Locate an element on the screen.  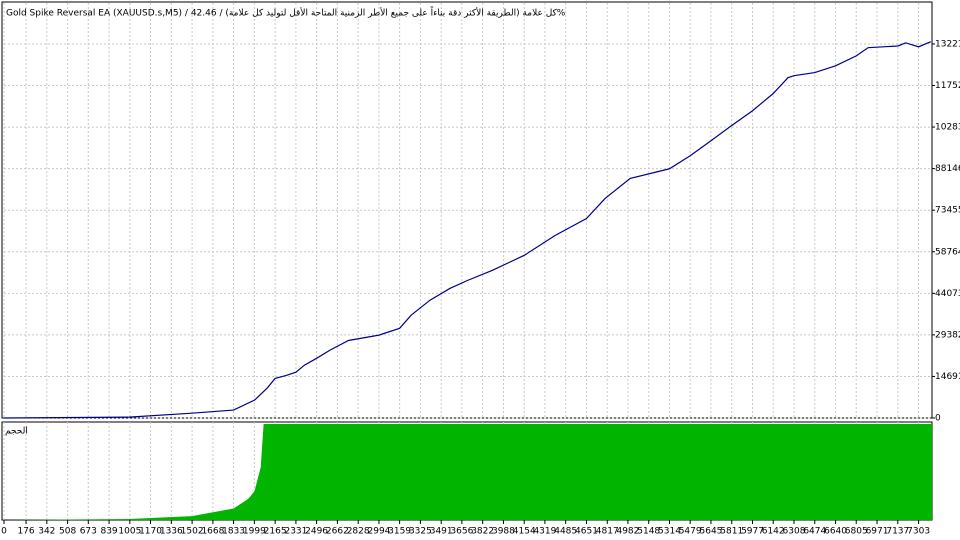
x-tick-label: 4817 is located at coordinates (607, 532).